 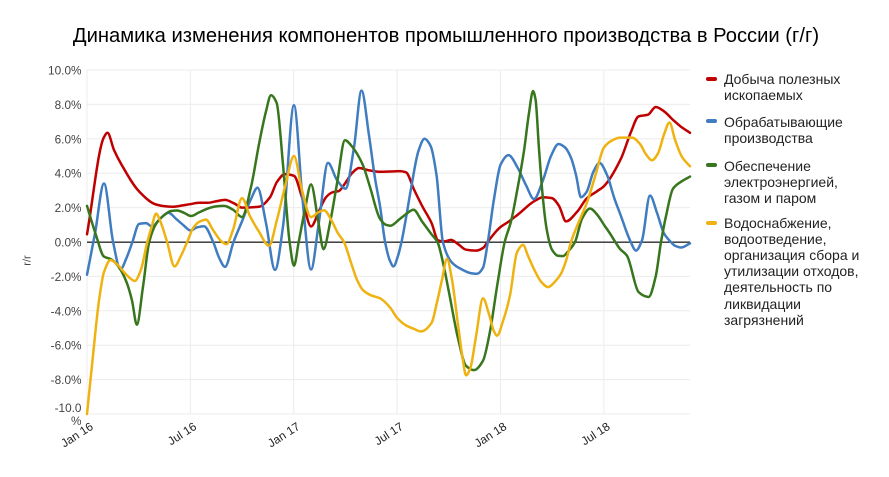 What do you see at coordinates (68, 208) in the screenshot?
I see `svg-text: 2.0%` at bounding box center [68, 208].